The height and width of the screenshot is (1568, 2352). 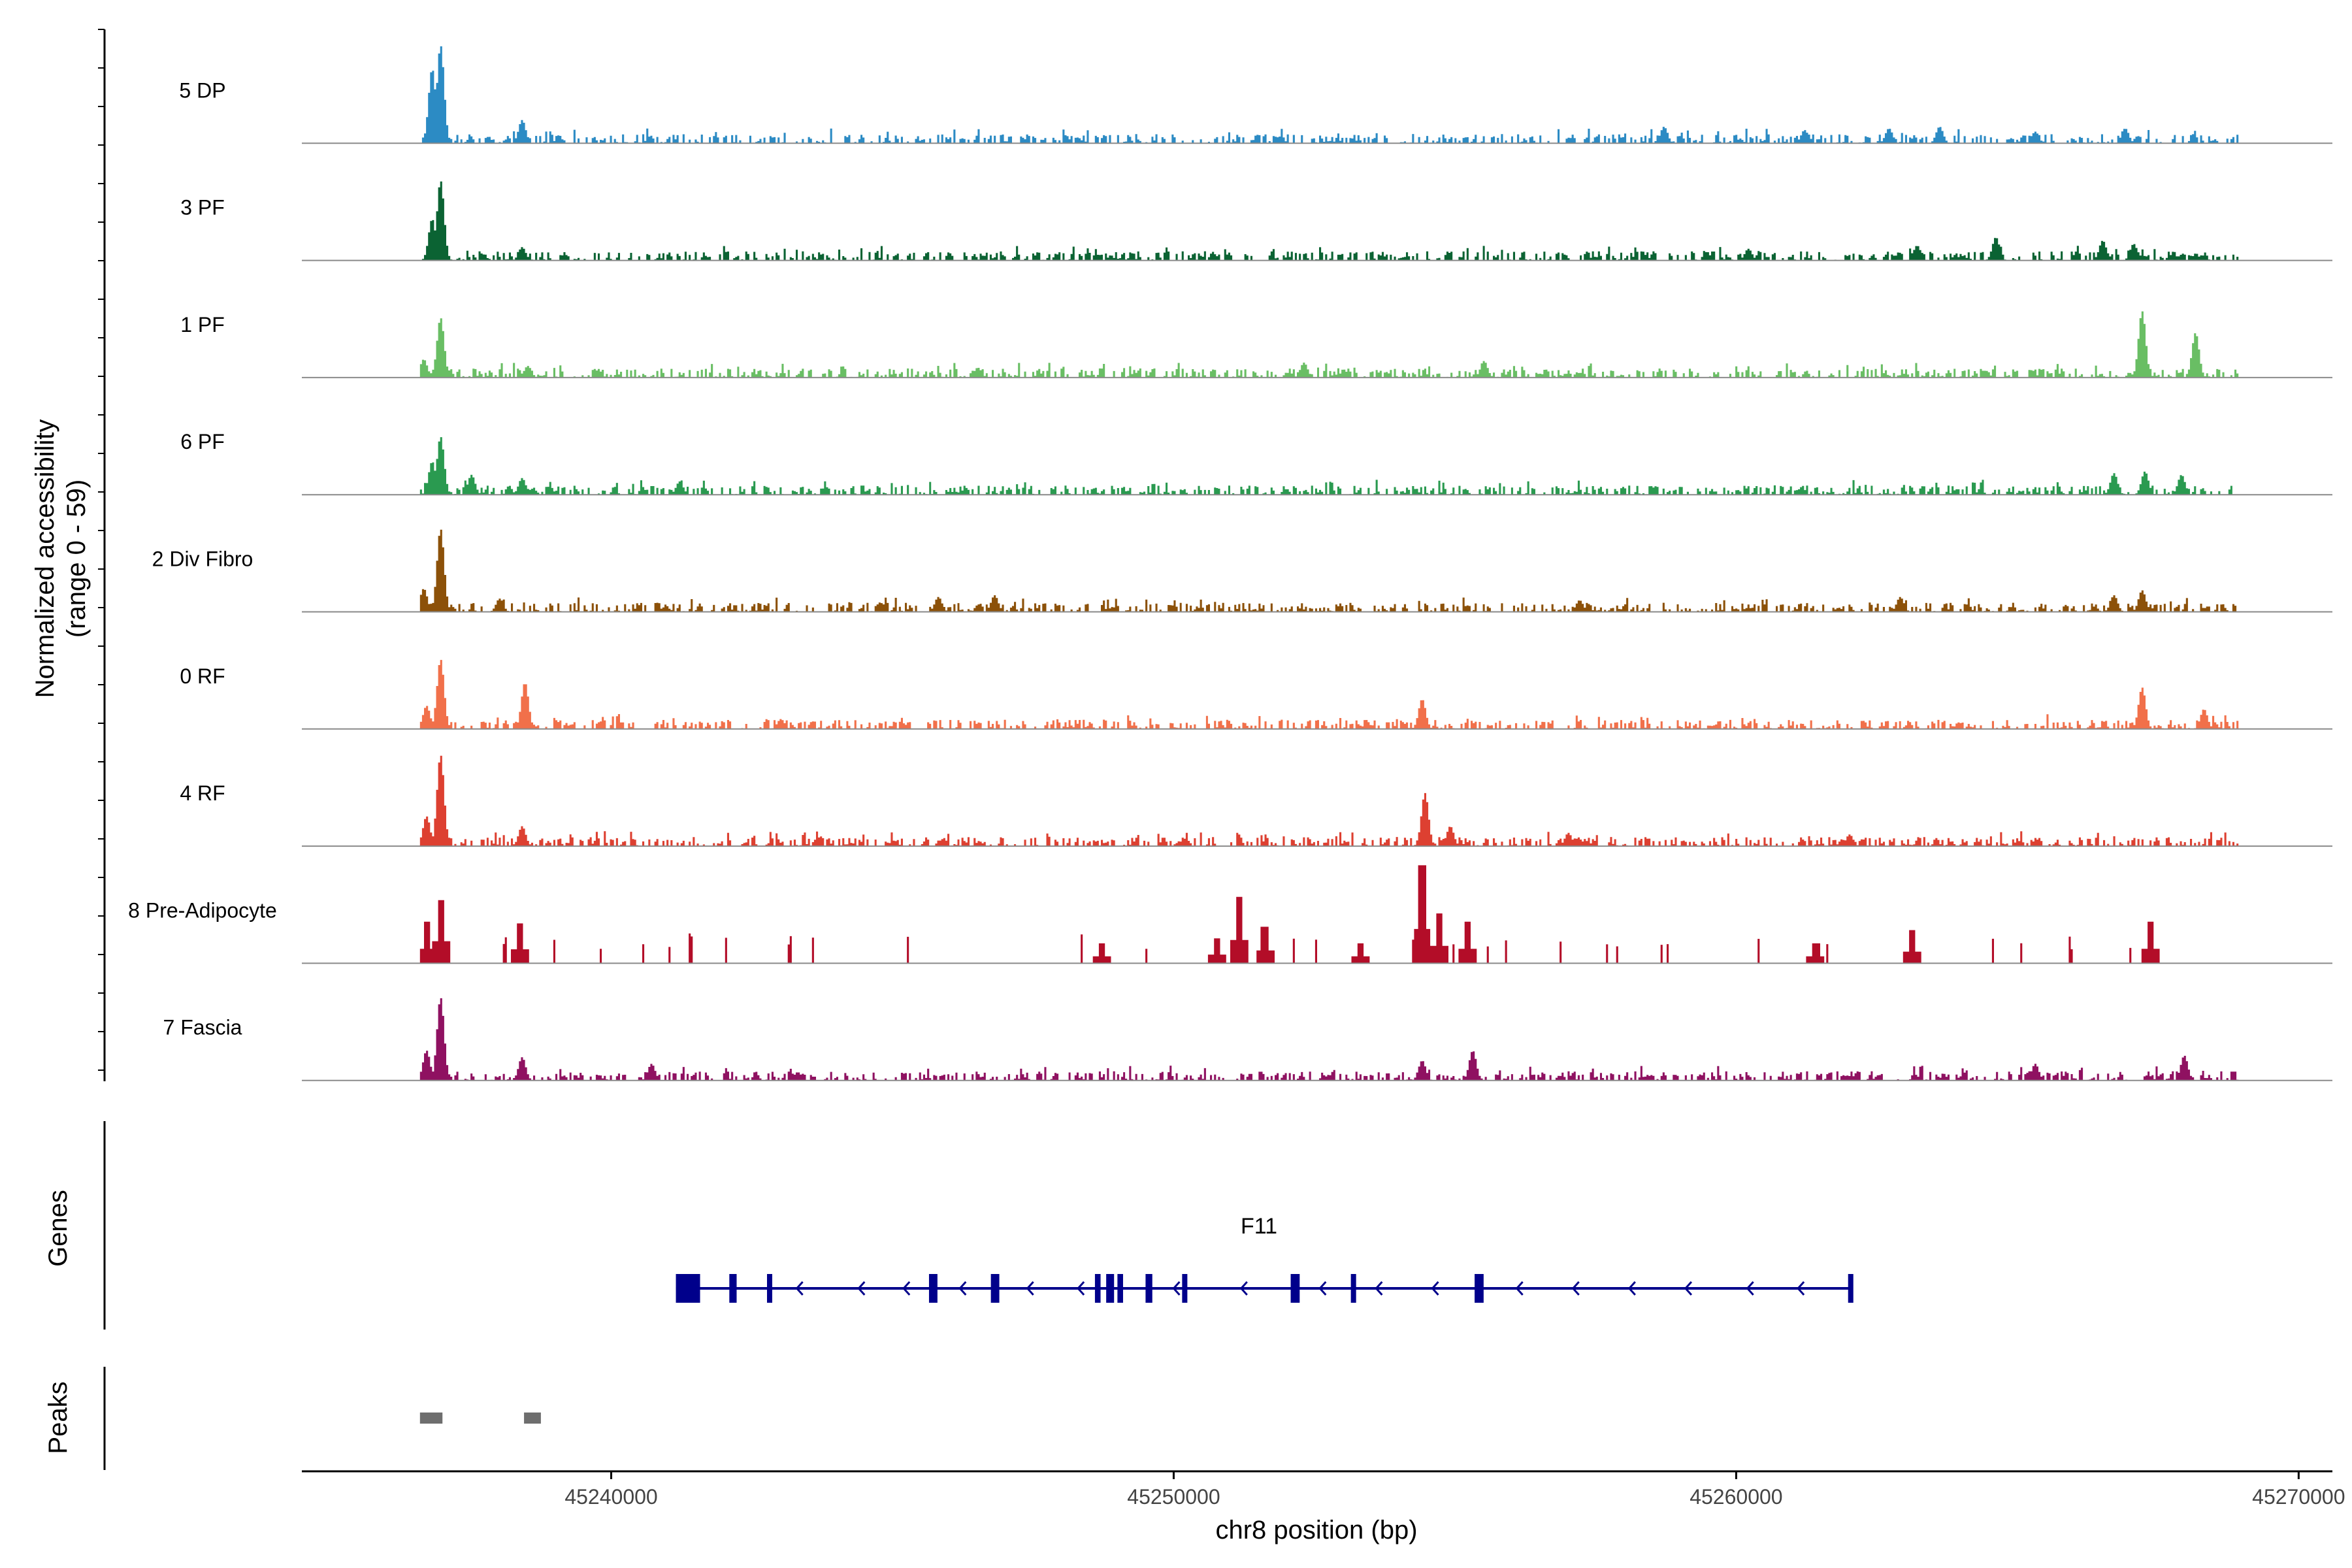 What do you see at coordinates (202, 90) in the screenshot?
I see `track-label: 5 DP` at bounding box center [202, 90].